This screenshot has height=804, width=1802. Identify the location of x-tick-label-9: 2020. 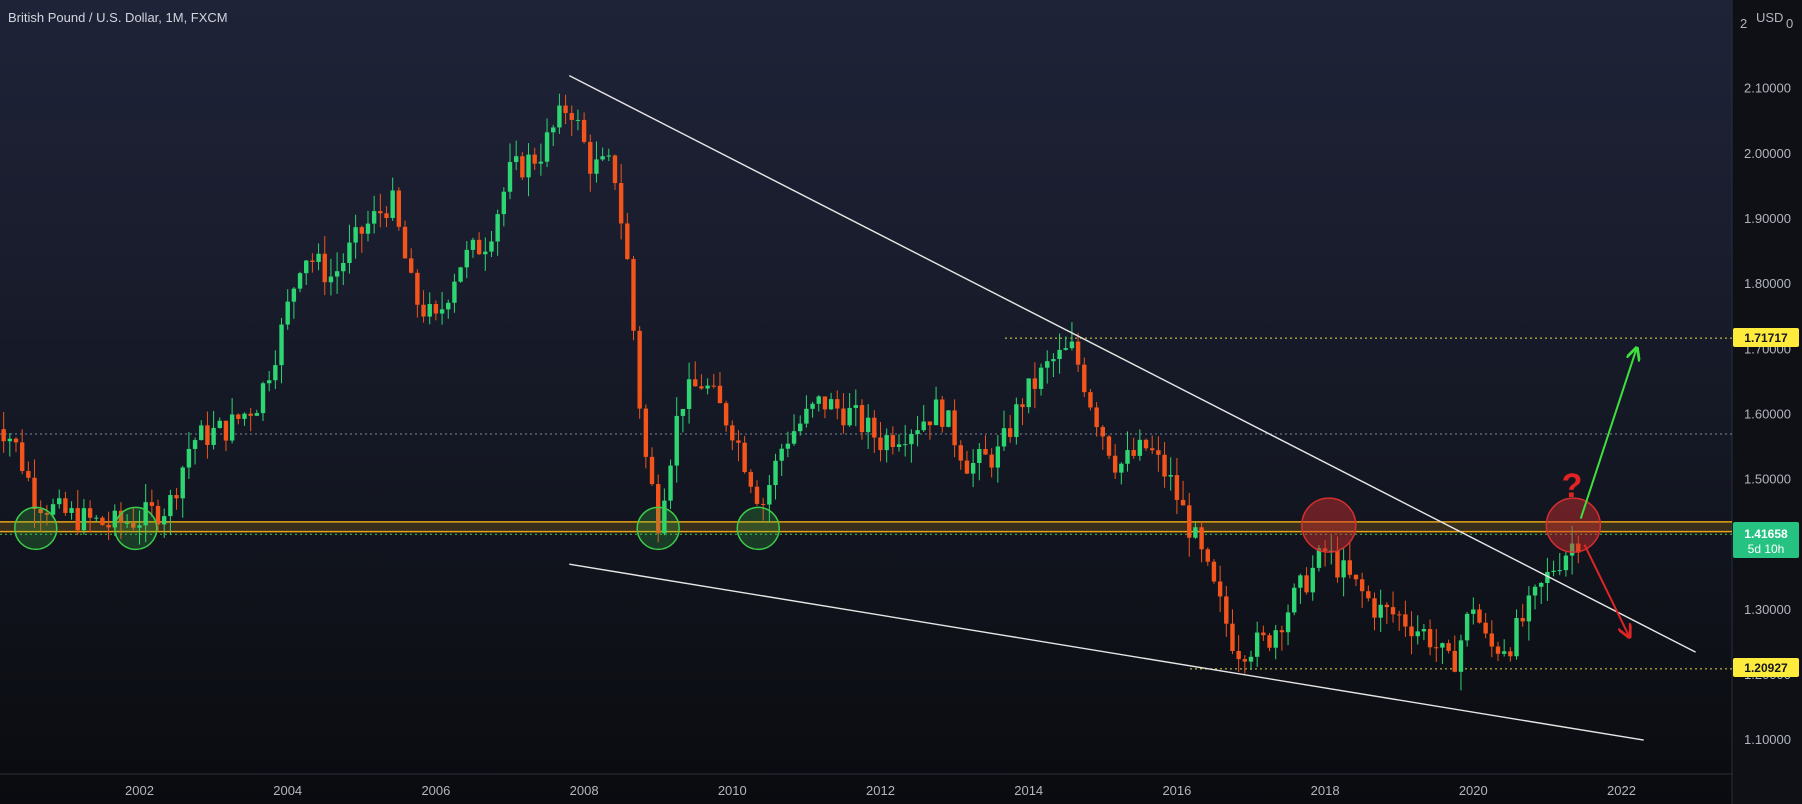
(1473, 790).